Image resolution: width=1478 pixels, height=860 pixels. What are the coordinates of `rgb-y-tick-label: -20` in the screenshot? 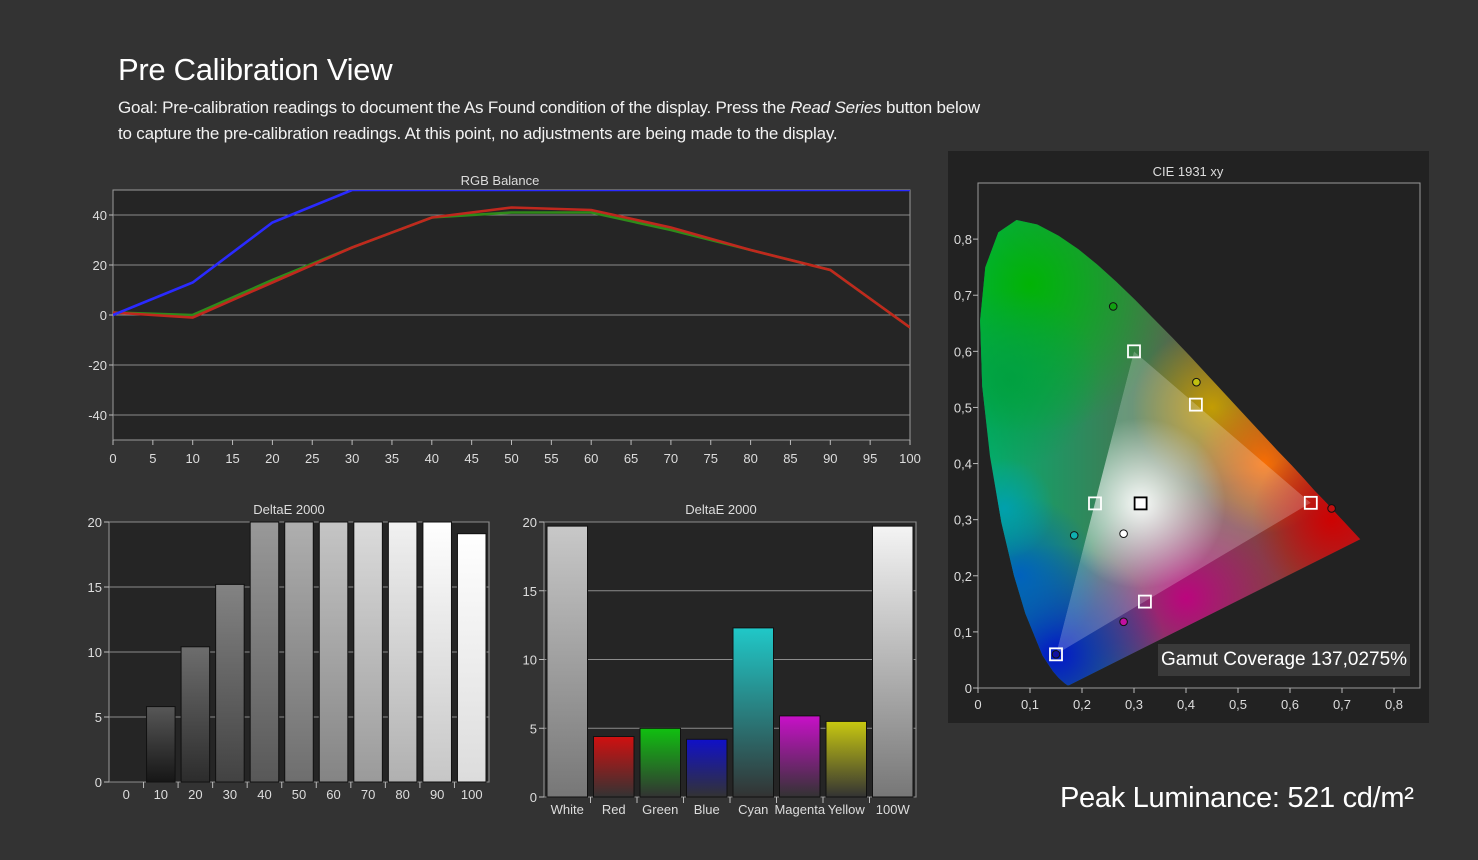 It's located at (97, 365).